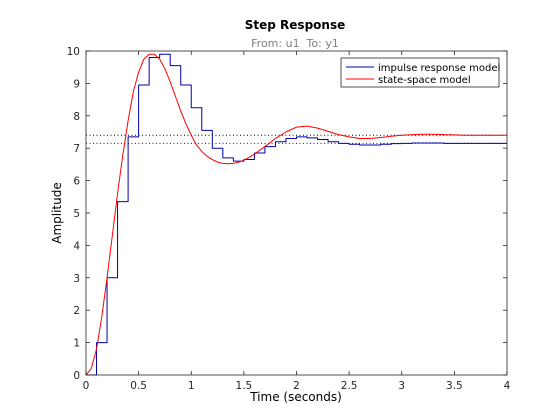  I want to click on x-tick-label: 0, so click(86, 386).